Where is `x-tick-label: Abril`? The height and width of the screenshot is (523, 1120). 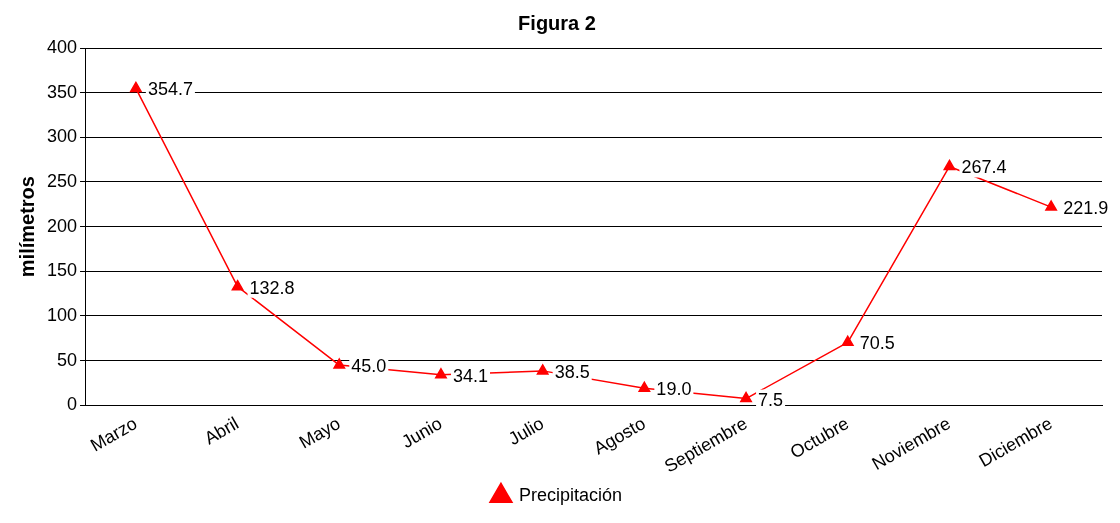 x-tick-label: Abril is located at coordinates (221, 431).